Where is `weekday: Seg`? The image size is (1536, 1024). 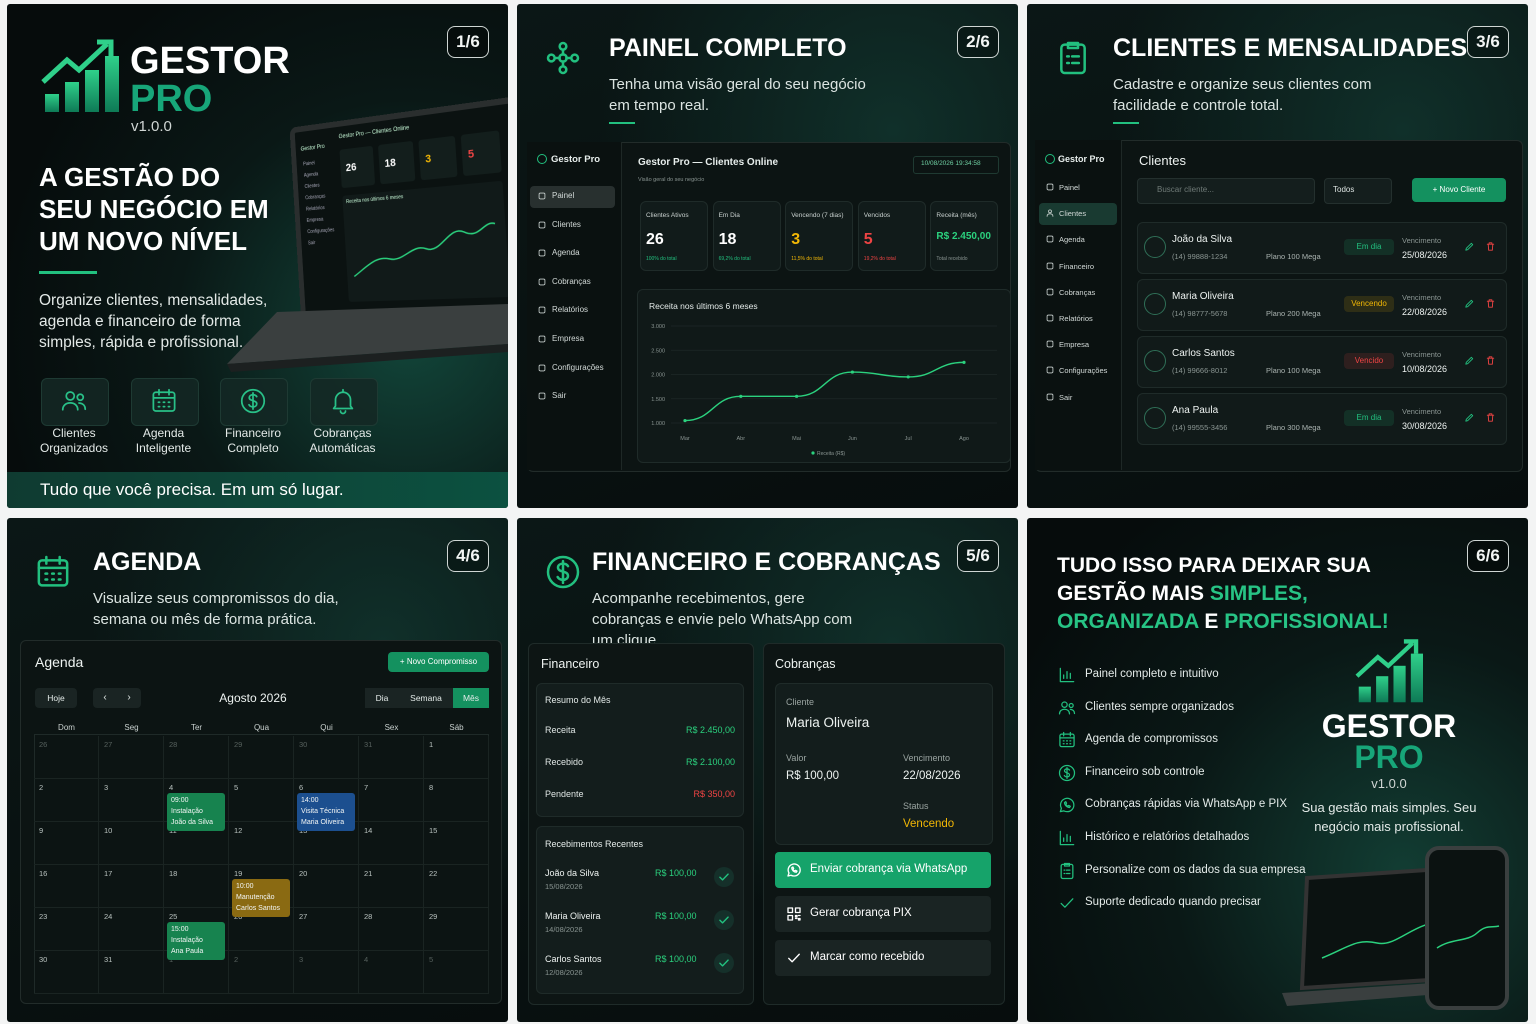 weekday: Seg is located at coordinates (131, 727).